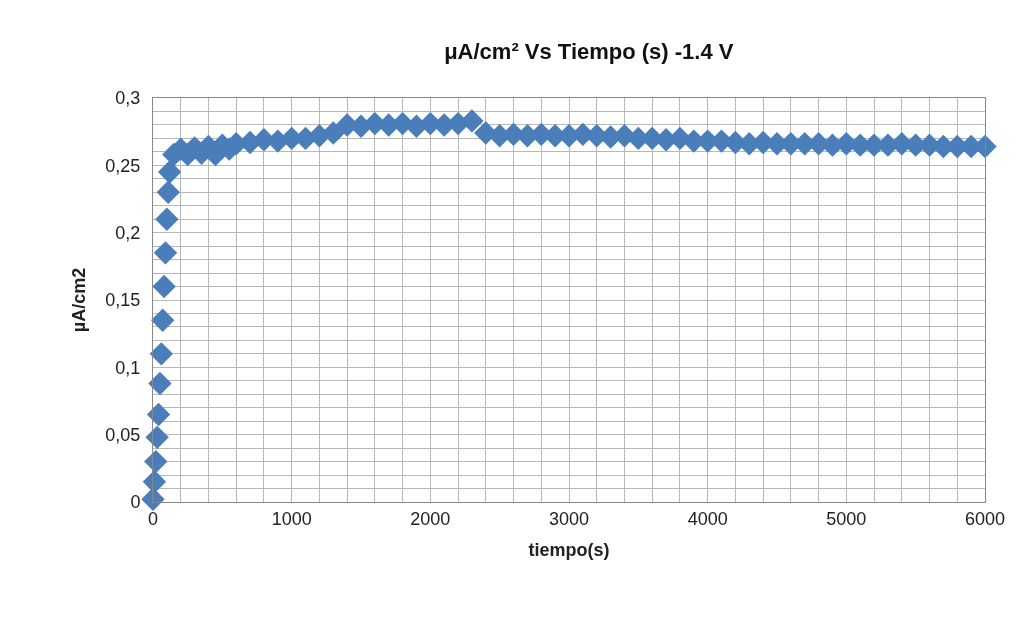  Describe the element at coordinates (123, 165) in the screenshot. I see `y-tick-label: 0,25` at that location.